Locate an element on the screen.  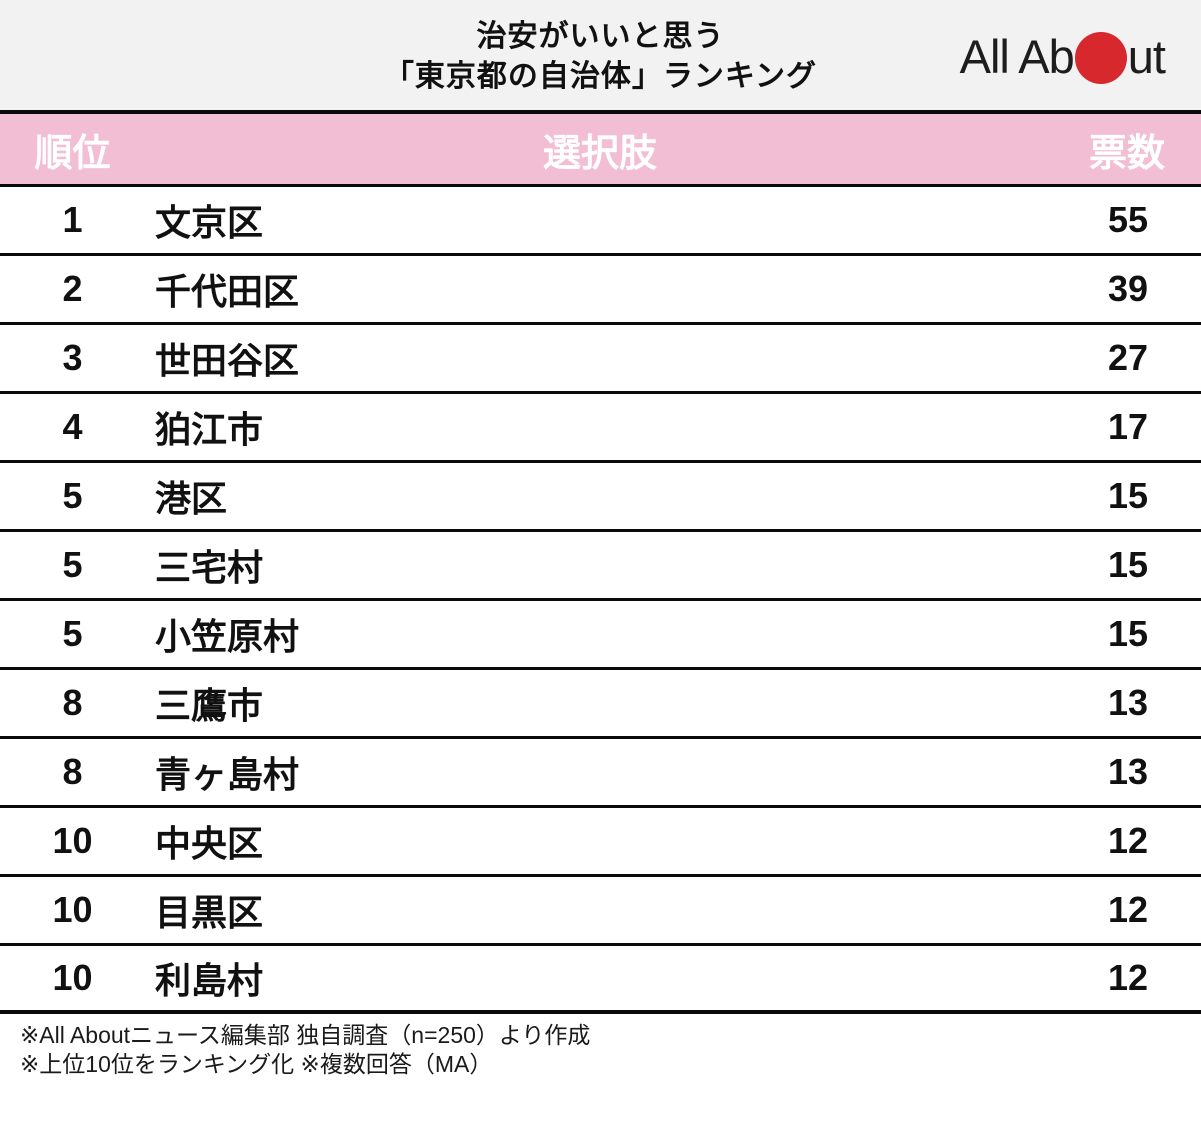
rank-cell: 1 is located at coordinates (72, 219).